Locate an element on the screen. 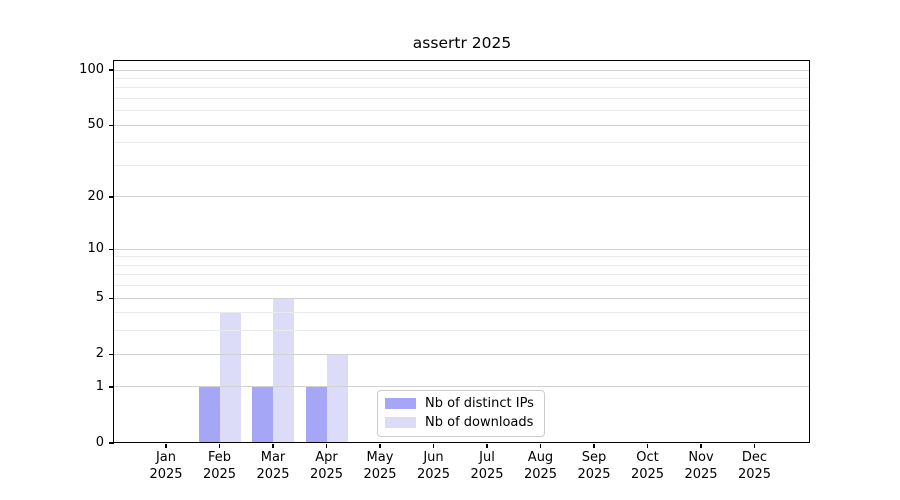 This screenshot has height=500, width=900. x-tick-label: Jan 2025 is located at coordinates (166, 466).